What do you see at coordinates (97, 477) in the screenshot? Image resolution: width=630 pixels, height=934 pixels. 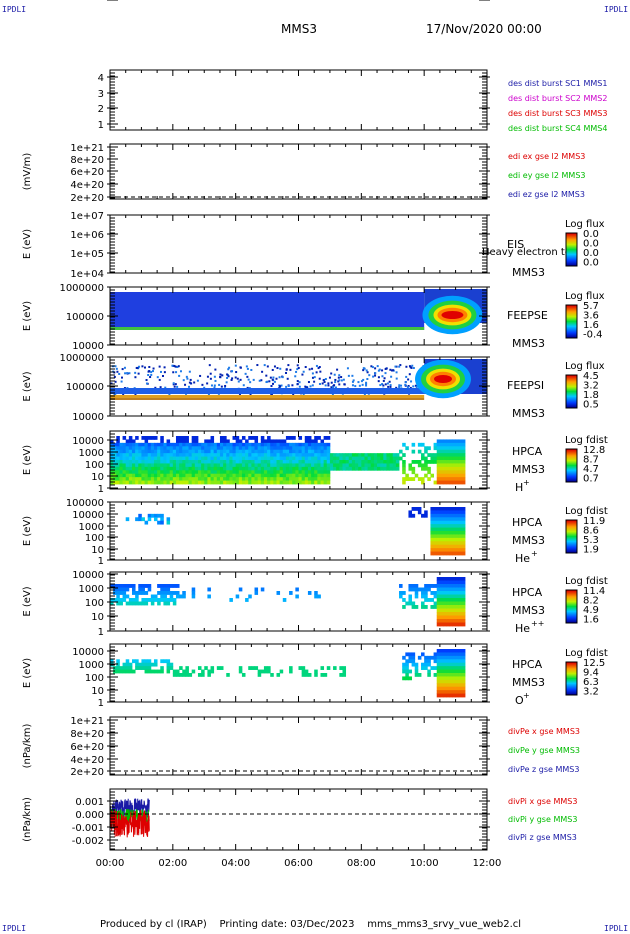 I see `y-tick-label: 10` at bounding box center [97, 477].